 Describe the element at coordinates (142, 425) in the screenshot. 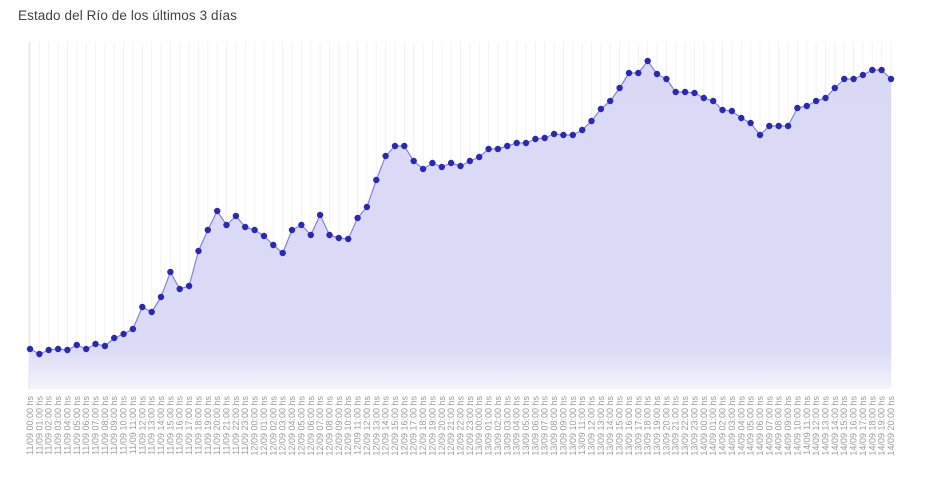

I see `x-axis-label: 11/09 12:00 hs` at that location.